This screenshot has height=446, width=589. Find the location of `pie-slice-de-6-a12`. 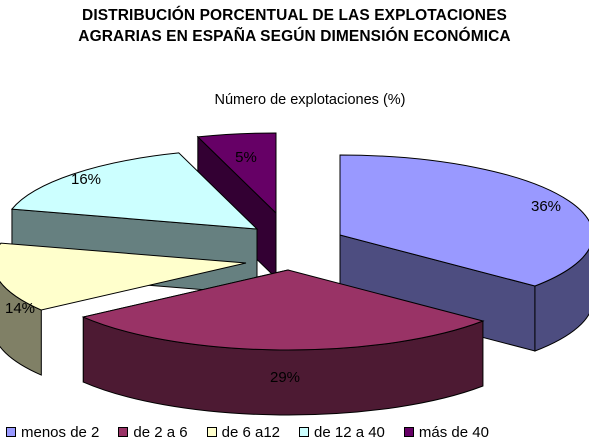

pie-slice-de-6-a12 is located at coordinates (123, 276).